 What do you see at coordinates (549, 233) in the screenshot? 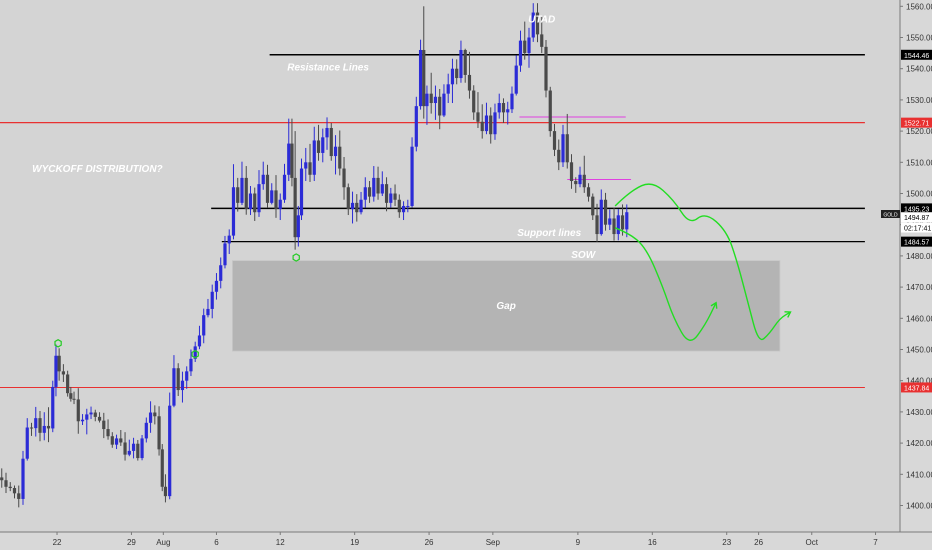
I see `annotation-3: Support lines` at bounding box center [549, 233].